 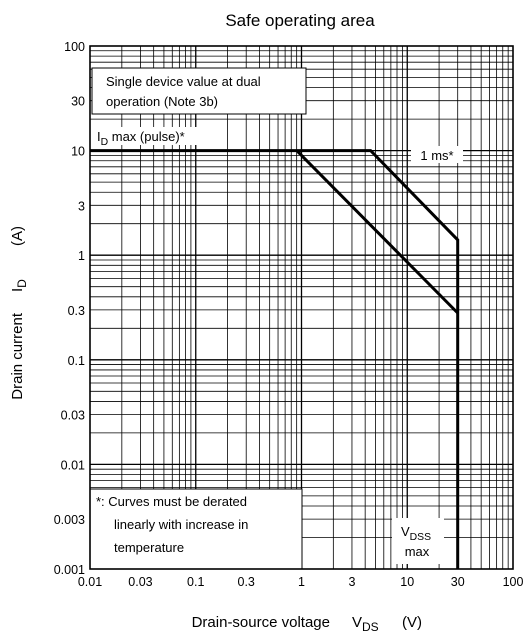 I want to click on y-tick-label: 1, so click(x=81, y=256).